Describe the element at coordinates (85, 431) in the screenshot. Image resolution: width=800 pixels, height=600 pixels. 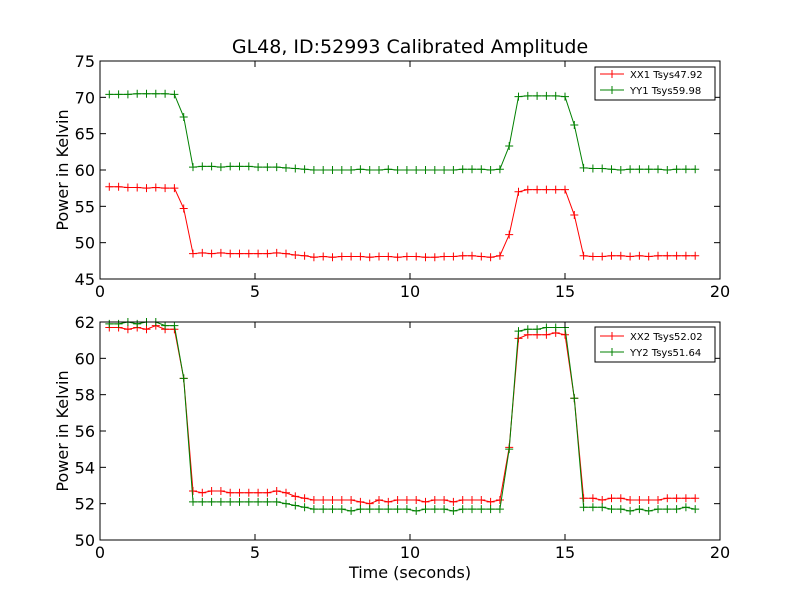
I see `bottom-y-tick-label: 56` at that location.